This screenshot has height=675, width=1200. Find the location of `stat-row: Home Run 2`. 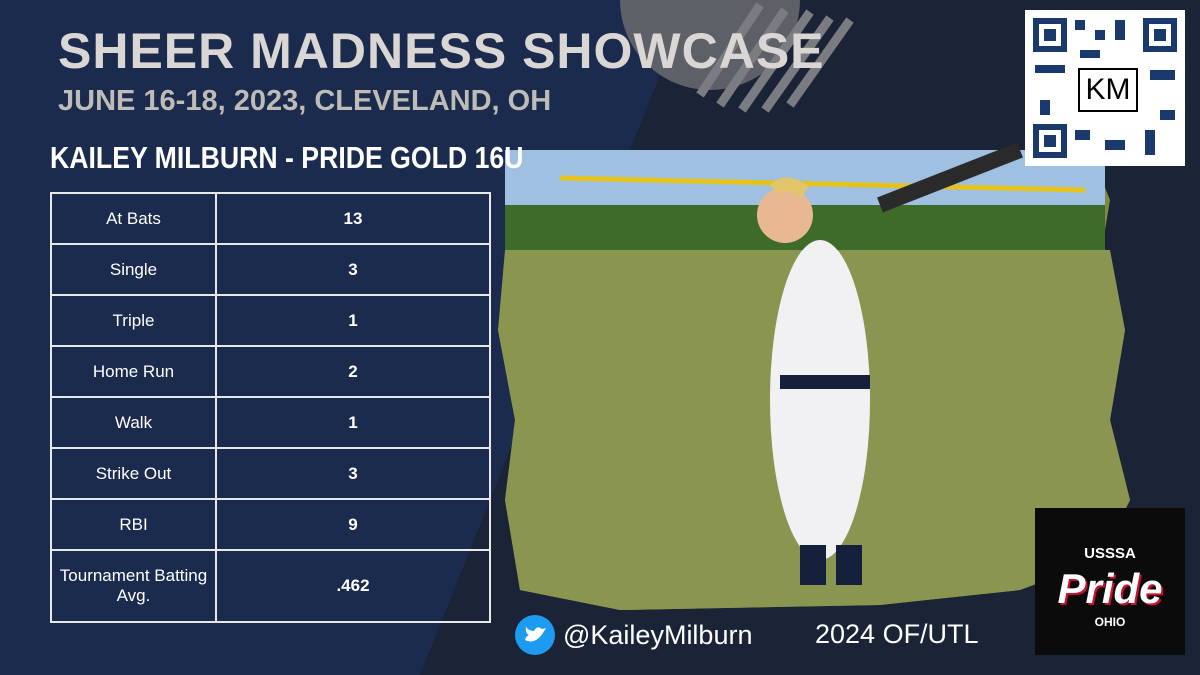

stat-row: Home Run 2 is located at coordinates (270, 371).